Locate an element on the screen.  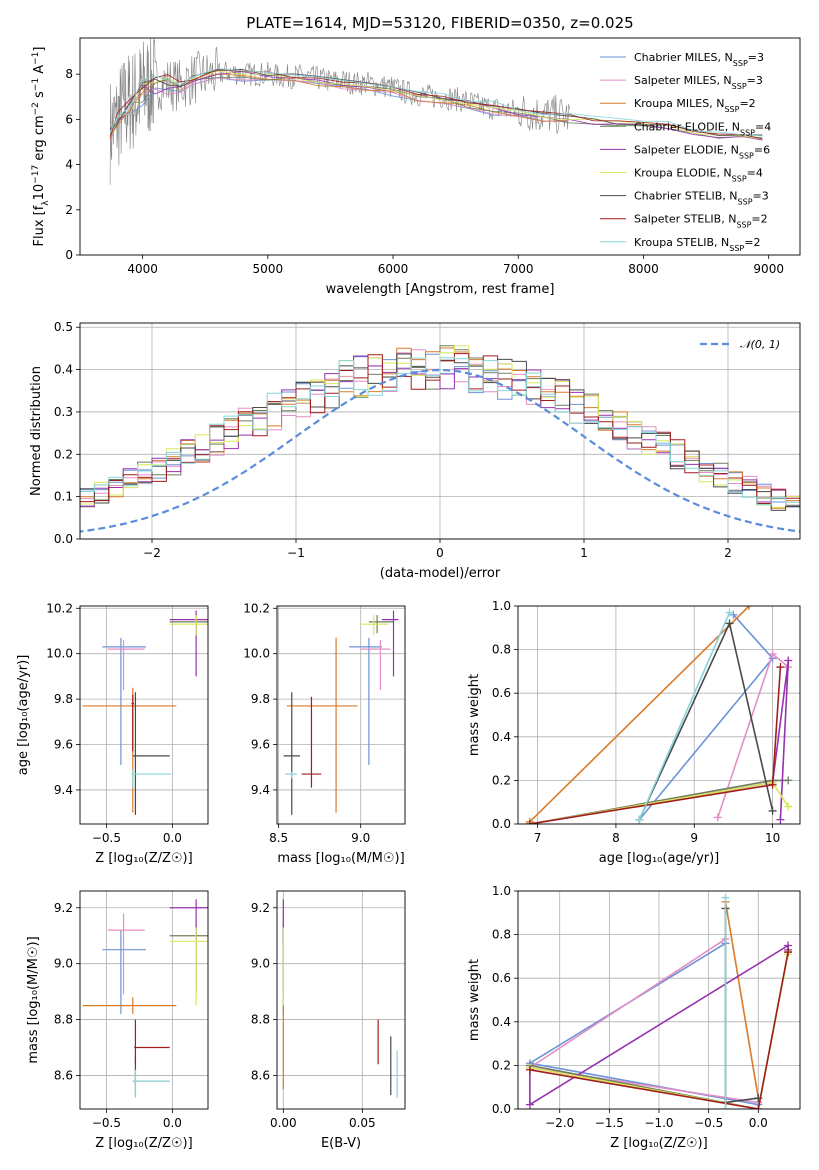
legend-name: Salpeter ELODIE is located at coordinates (679, 149).